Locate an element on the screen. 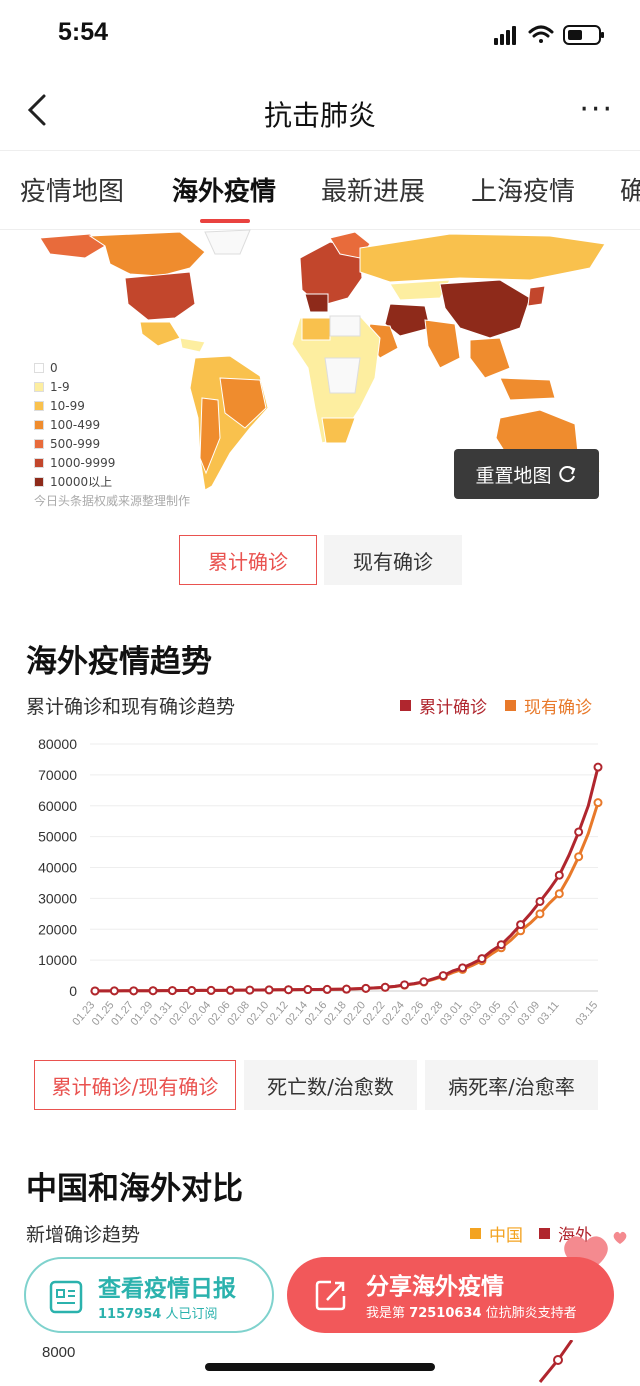  map-source-note: 今日头条据权威来源整理制作 is located at coordinates (112, 501).